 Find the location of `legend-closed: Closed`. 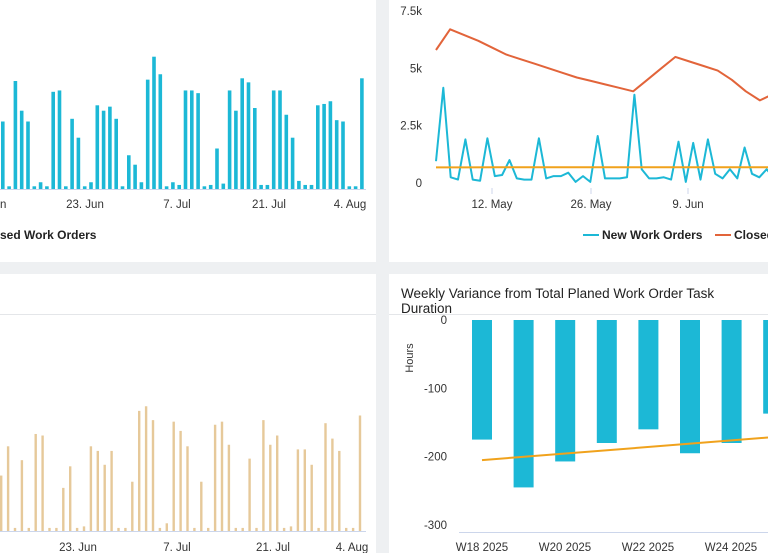

legend-closed: Closed is located at coordinates (741, 235).